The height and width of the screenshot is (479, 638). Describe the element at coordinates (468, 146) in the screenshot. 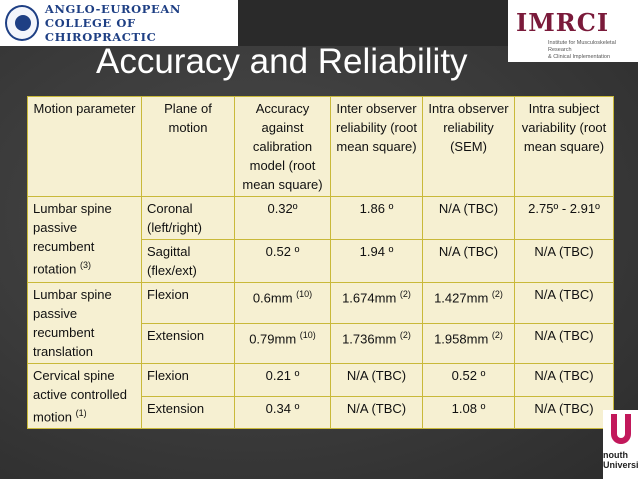

I see `header-intra-observer: Intra observer reliability (SEM)` at that location.